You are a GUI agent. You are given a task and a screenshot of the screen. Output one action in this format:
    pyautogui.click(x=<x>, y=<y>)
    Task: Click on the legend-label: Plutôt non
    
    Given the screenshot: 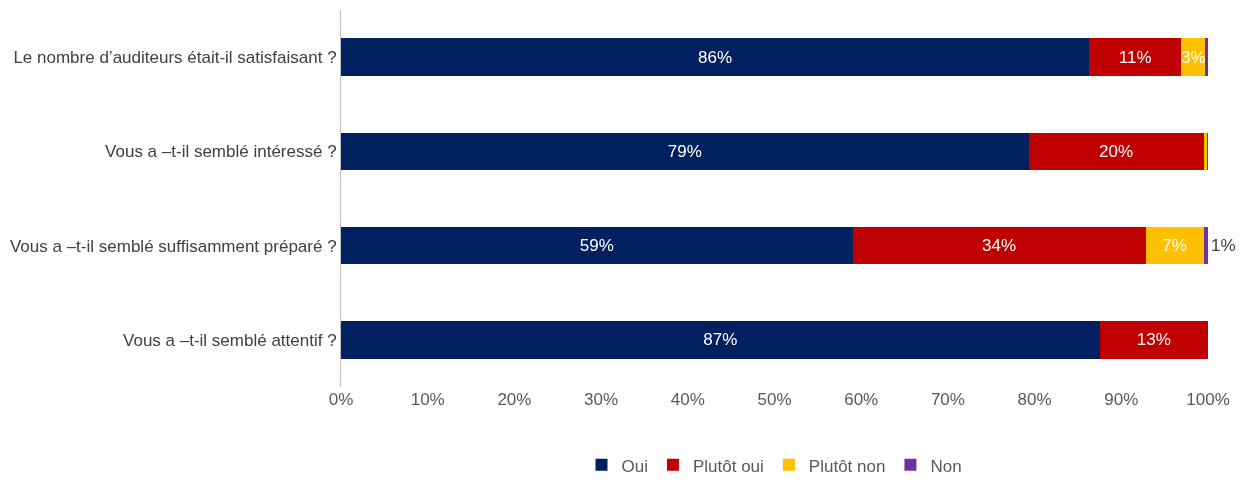 What is the action you would take?
    pyautogui.click(x=847, y=466)
    